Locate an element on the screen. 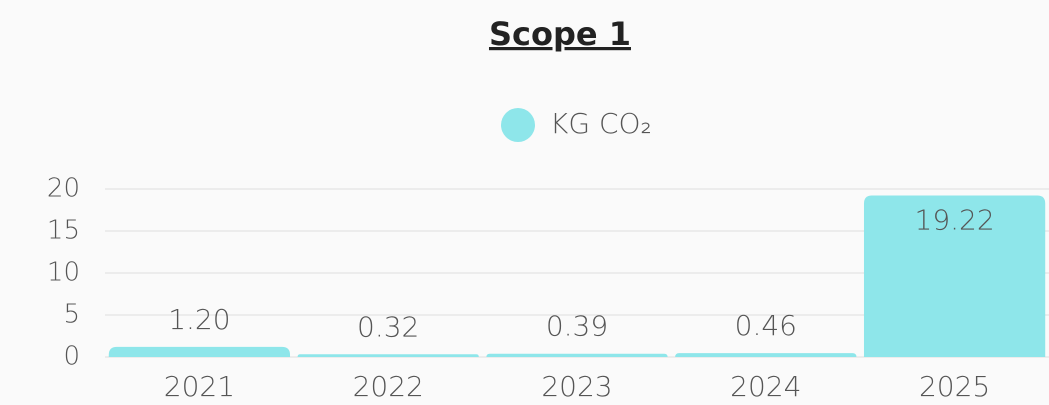 This screenshot has height=405, width=1049. y-tick-label: 20 is located at coordinates (63, 189).